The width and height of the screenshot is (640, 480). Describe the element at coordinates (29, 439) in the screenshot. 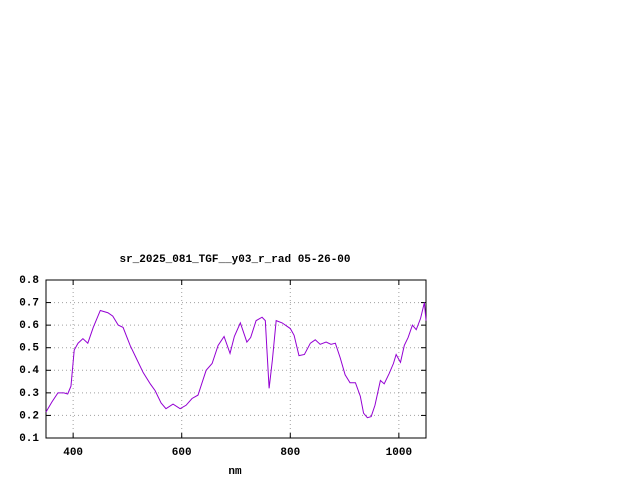

I see `y-tick-label: 0.1` at that location.